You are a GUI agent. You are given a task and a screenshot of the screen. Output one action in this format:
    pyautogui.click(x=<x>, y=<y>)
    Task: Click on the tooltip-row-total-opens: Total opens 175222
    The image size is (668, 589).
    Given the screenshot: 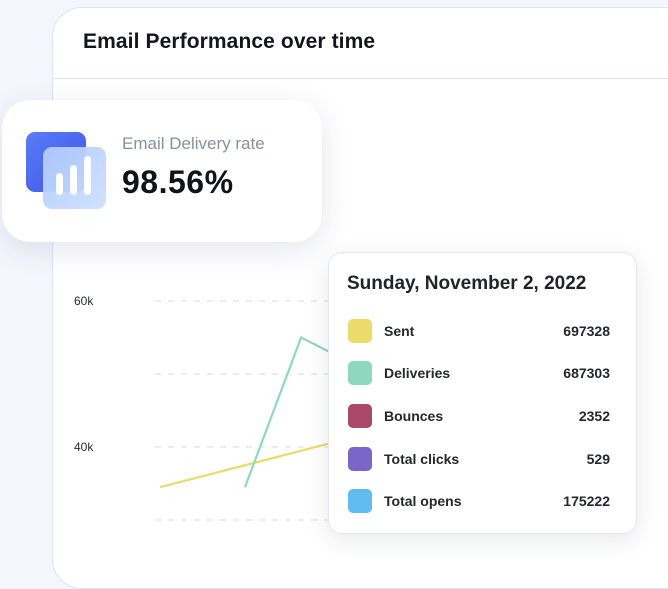 What is the action you would take?
    pyautogui.click(x=483, y=501)
    